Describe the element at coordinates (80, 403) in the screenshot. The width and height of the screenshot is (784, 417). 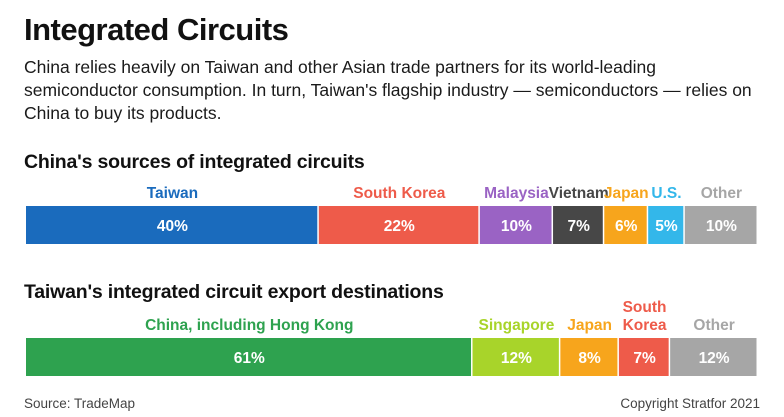
I see `source-note: Source: TradeMap` at that location.